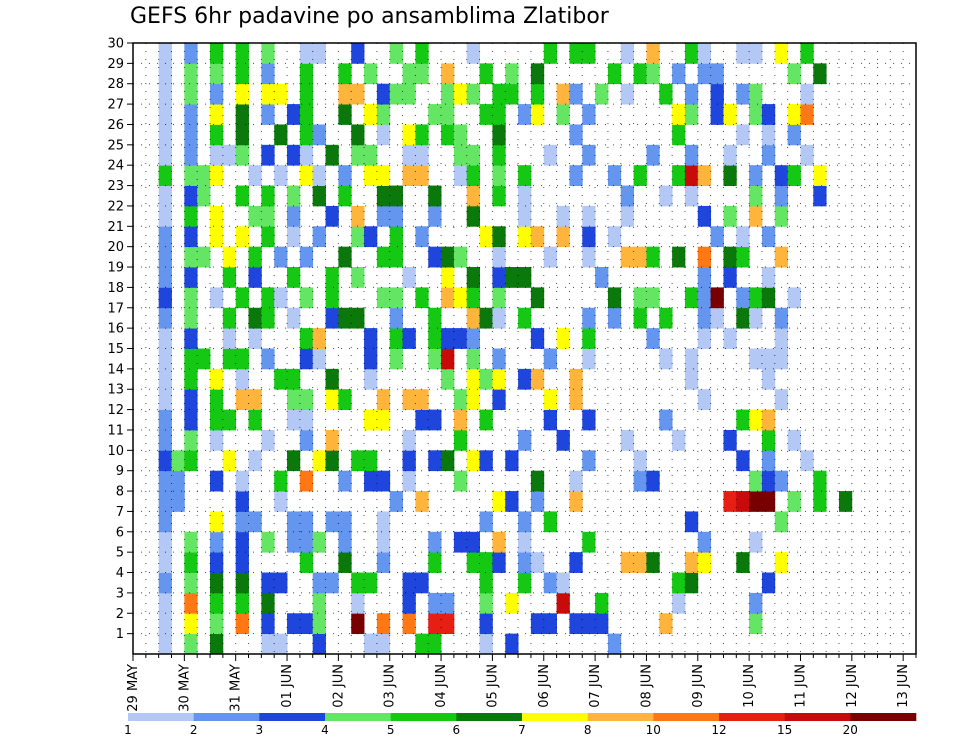  Describe the element at coordinates (115, 186) in the screenshot. I see `y-tick-label: 23` at that location.